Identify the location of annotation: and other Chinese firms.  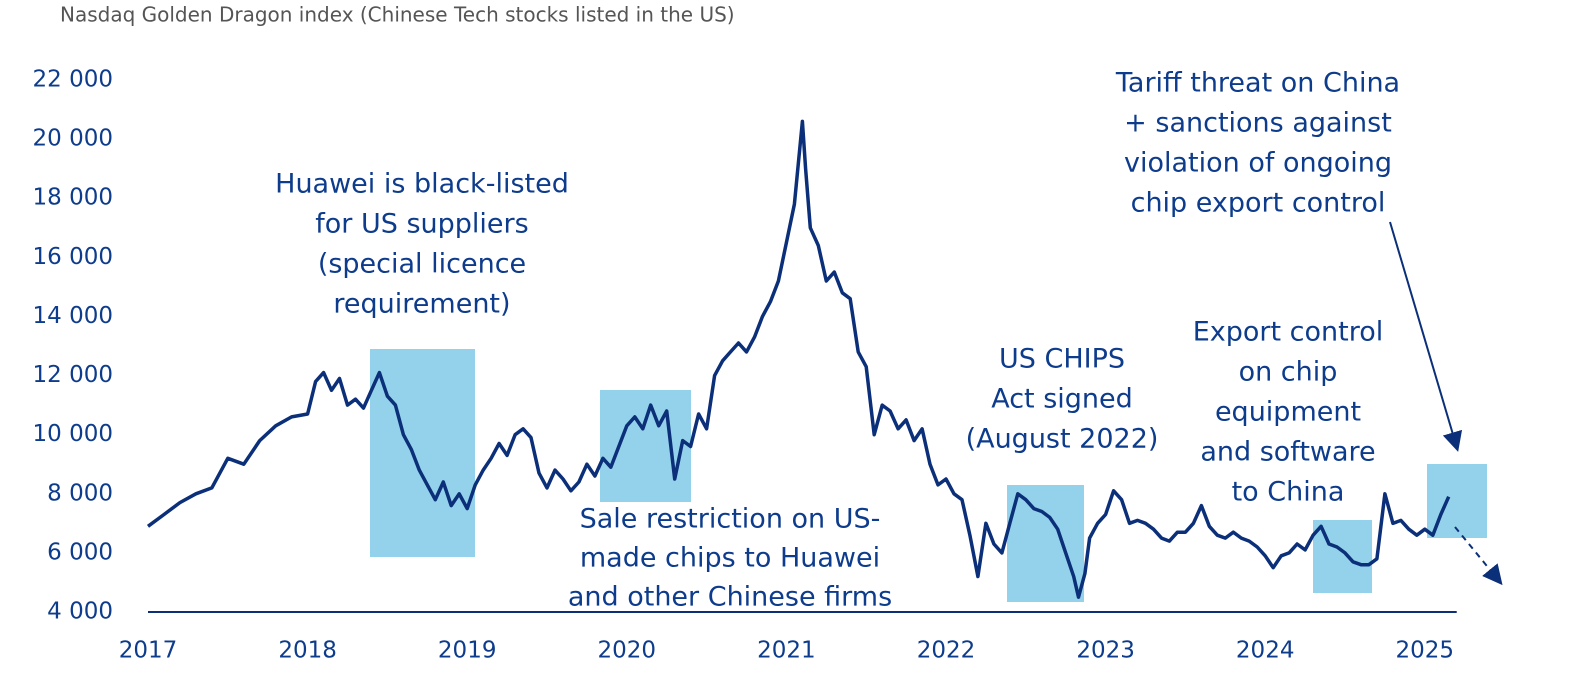
(730, 597).